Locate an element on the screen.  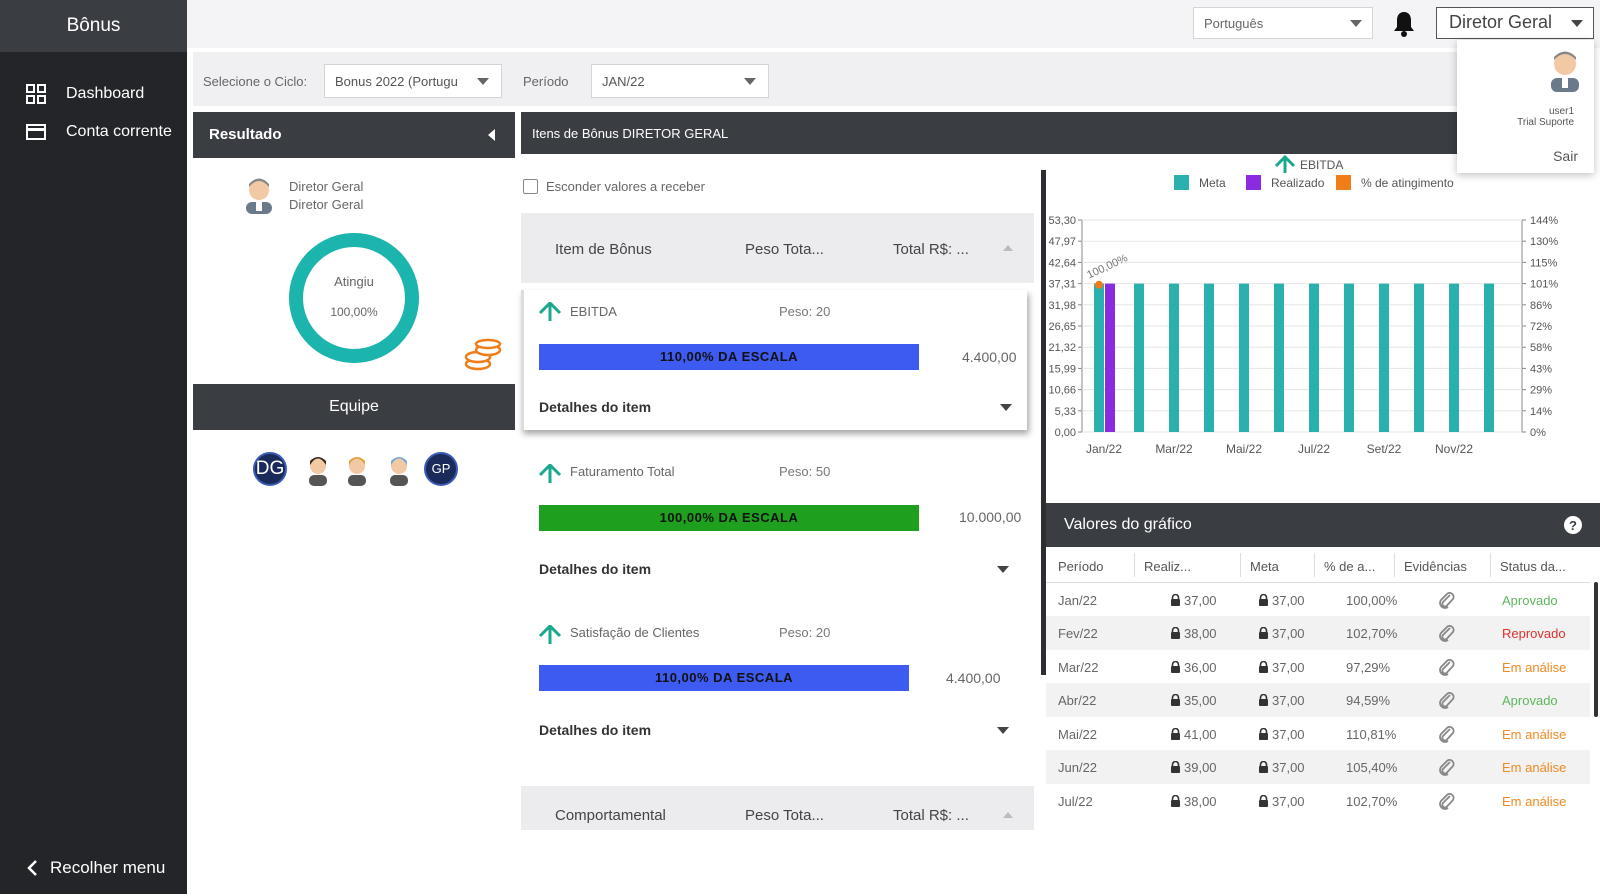
user-dropdown: user1 Trial Suporte Sair is located at coordinates (1525, 106).